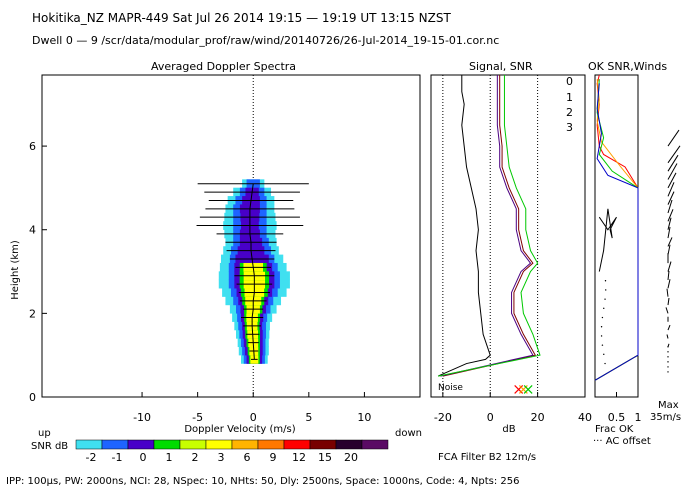 Image resolution: width=700 pixels, height=500 pixels. What do you see at coordinates (364, 417) in the screenshot?
I see `x-tick-label: 10` at bounding box center [364, 417].